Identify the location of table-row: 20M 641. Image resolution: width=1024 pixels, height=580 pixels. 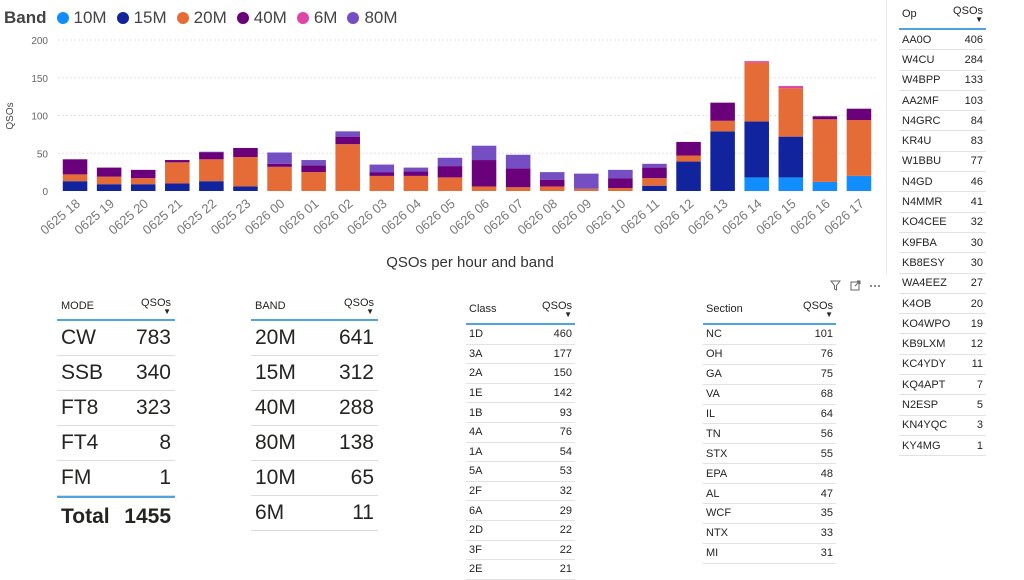
(314, 338).